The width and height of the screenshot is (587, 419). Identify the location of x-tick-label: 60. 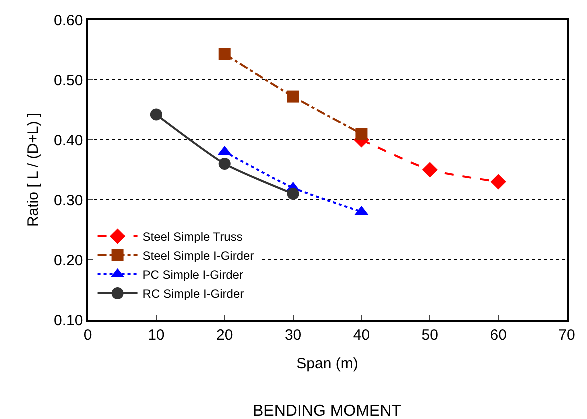
(498, 335).